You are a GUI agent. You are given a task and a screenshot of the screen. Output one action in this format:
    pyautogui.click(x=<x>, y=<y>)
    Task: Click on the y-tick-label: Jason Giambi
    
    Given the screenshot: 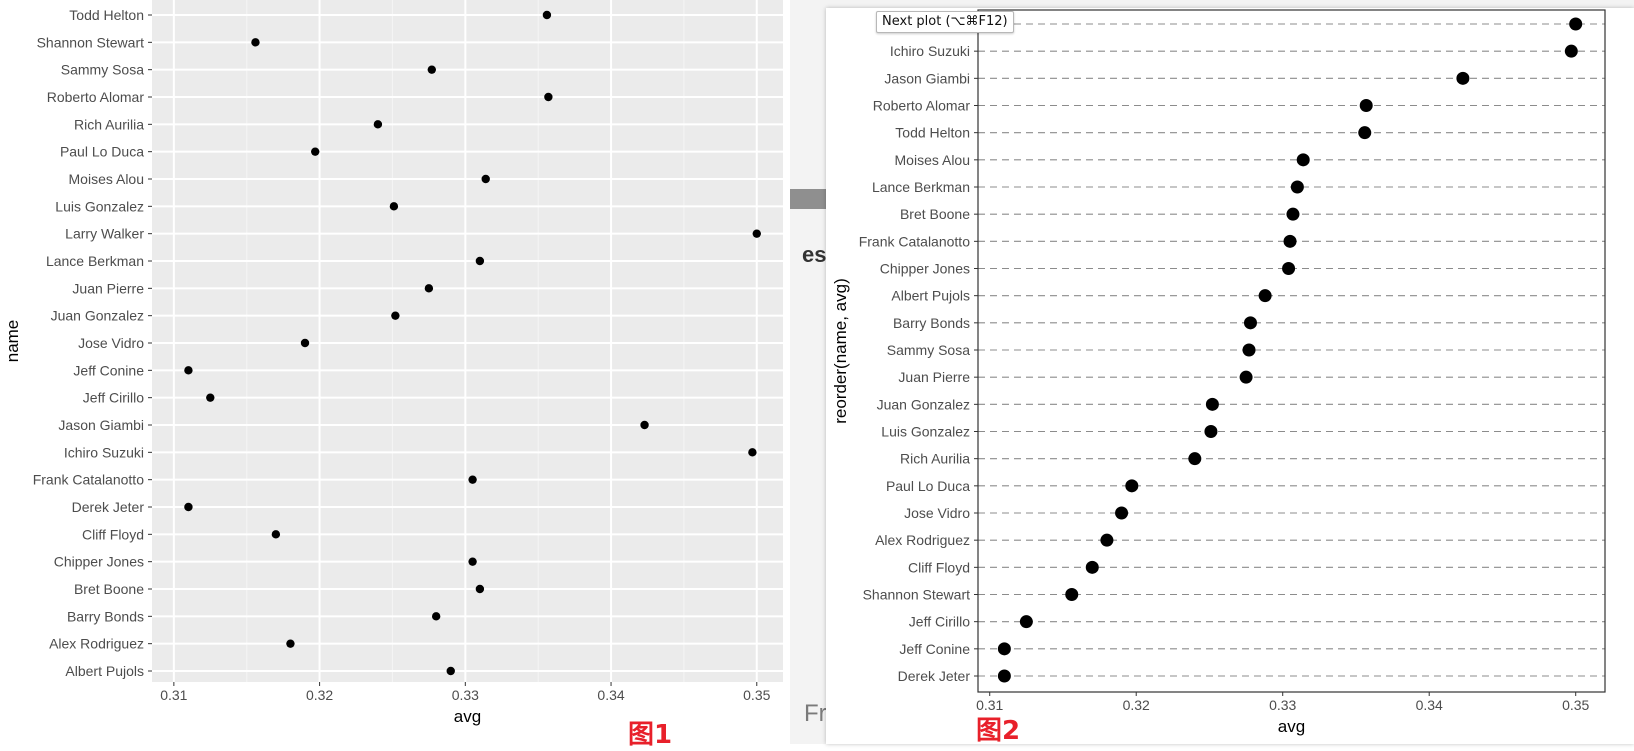 What is the action you would take?
    pyautogui.click(x=927, y=78)
    